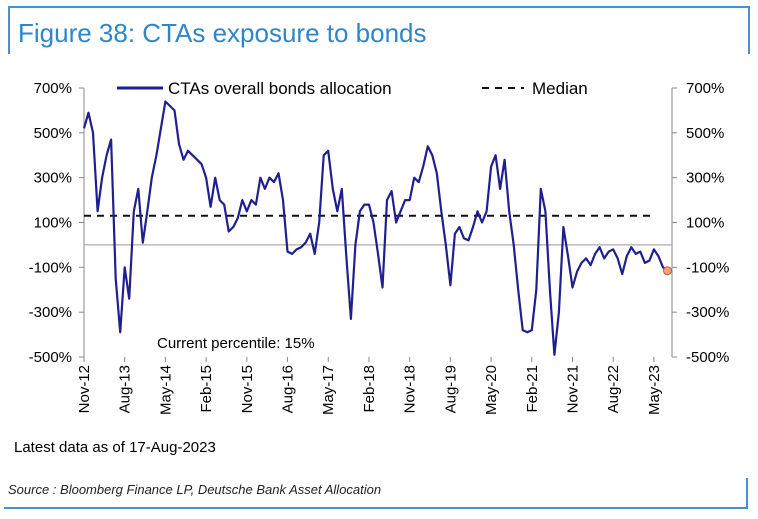  Describe the element at coordinates (376, 508) in the screenshot. I see `bottom-rule` at that location.